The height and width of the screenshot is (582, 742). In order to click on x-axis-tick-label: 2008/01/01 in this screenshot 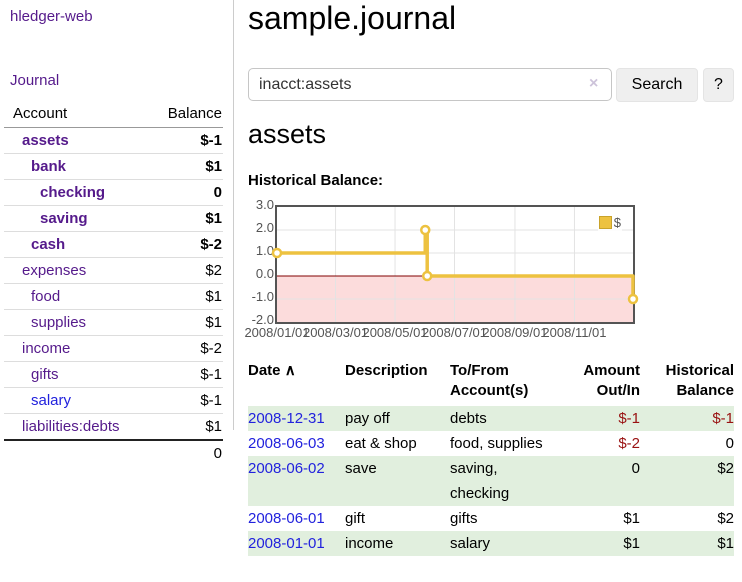, I will do `click(277, 332)`.